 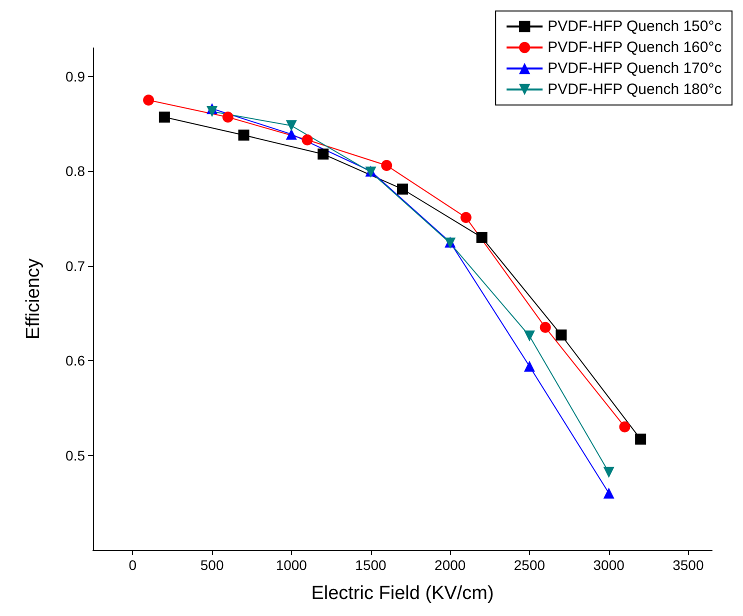 What do you see at coordinates (688, 565) in the screenshot?
I see `x-tick-label: 3500` at bounding box center [688, 565].